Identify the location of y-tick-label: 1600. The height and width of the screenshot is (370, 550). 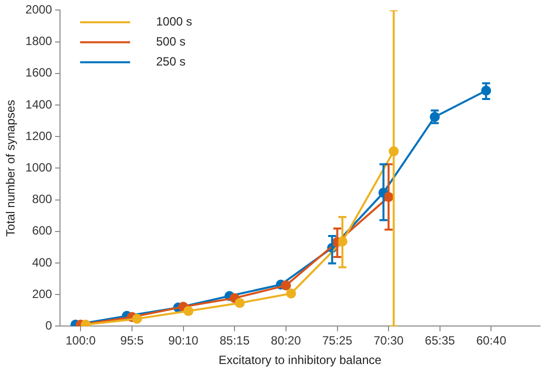
(38, 73).